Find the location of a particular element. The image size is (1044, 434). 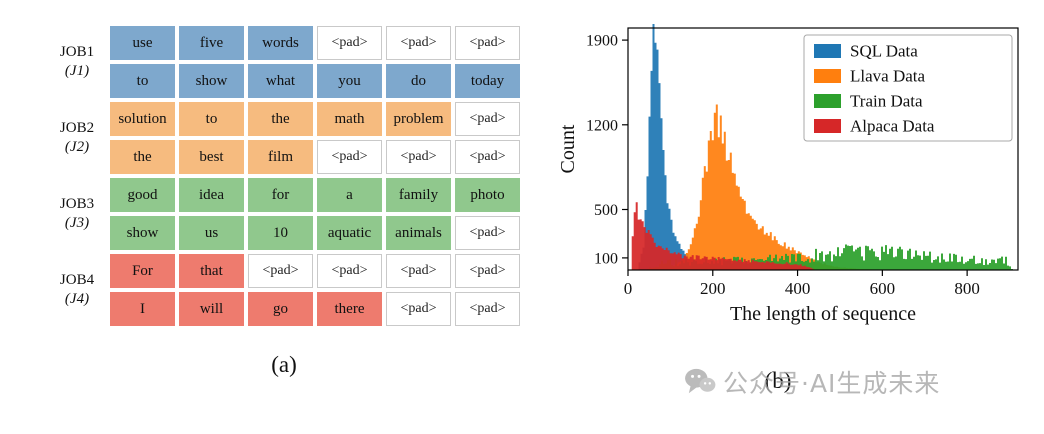

token-cell: words is located at coordinates (280, 43).